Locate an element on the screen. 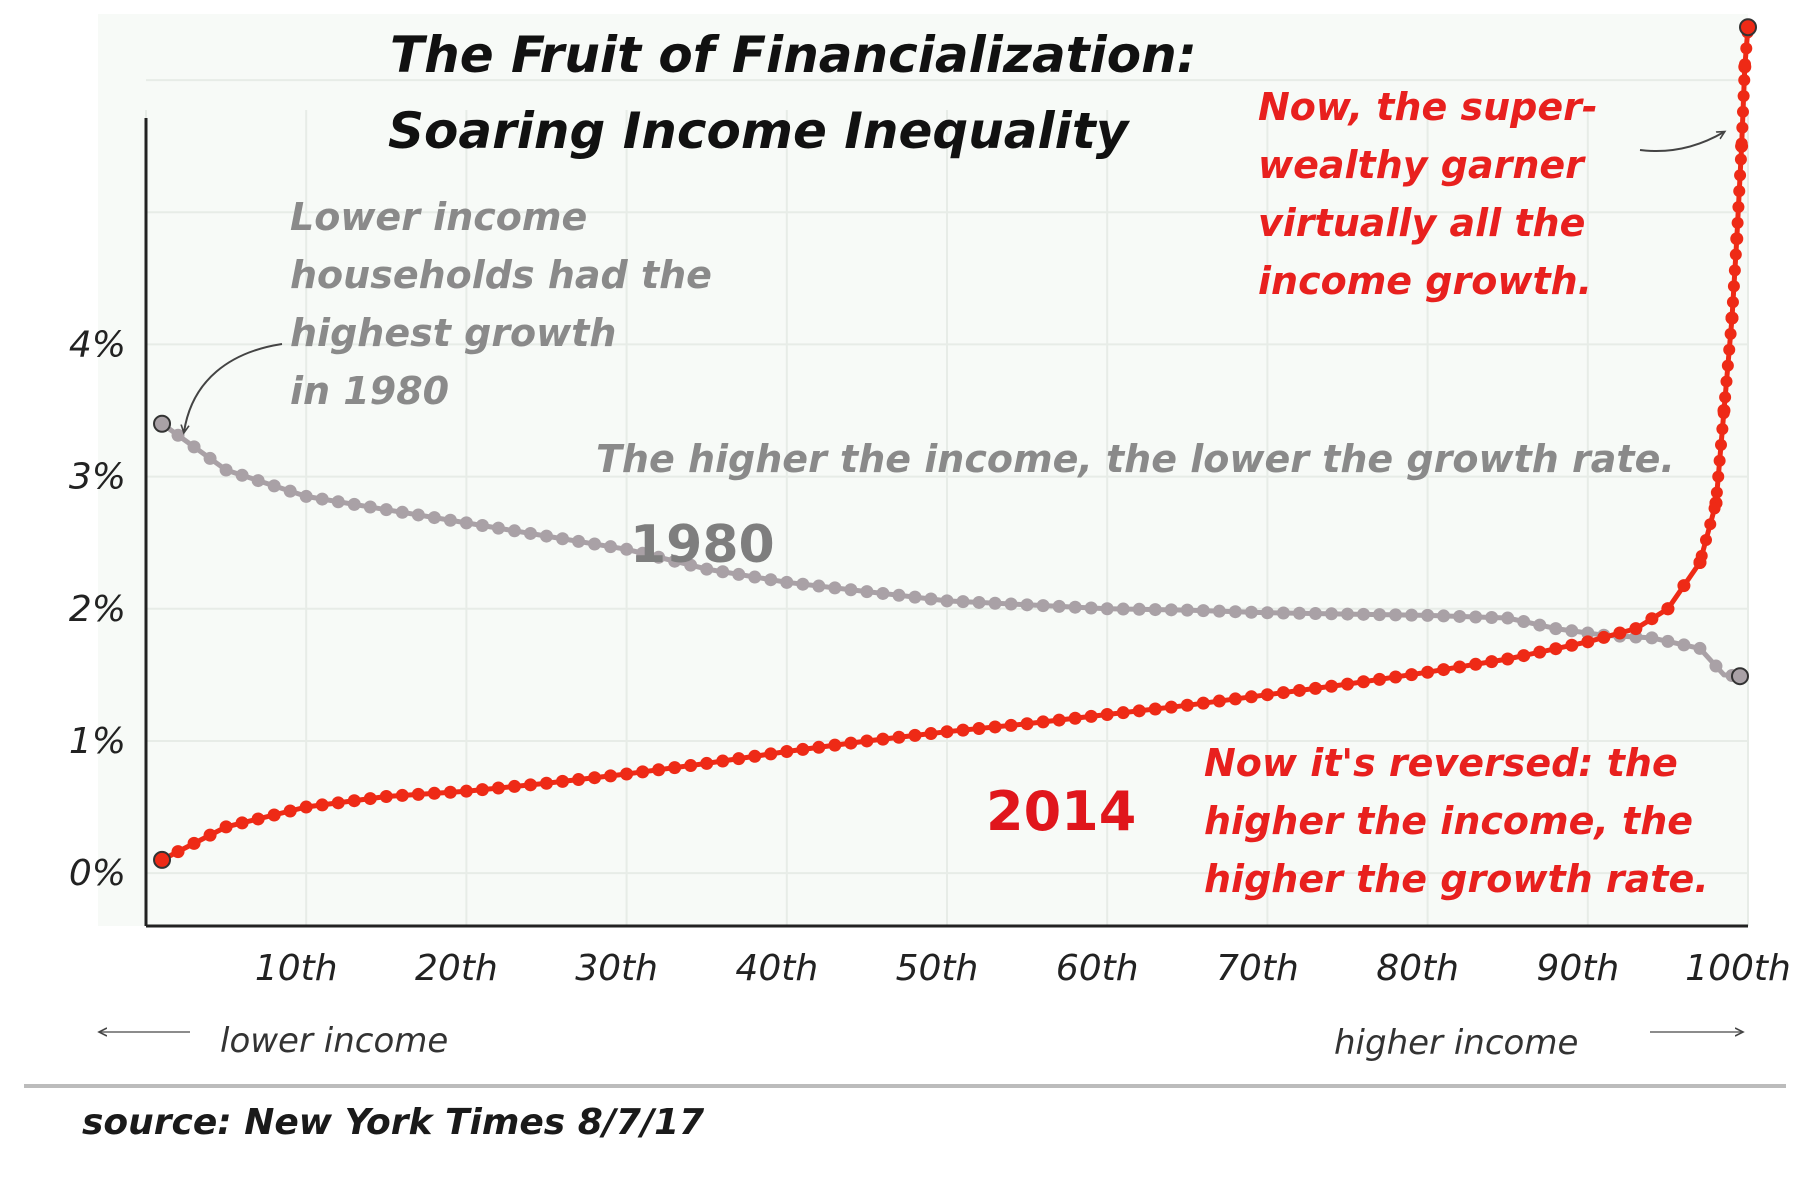  y-tick-label: 4% is located at coordinates (97, 344).